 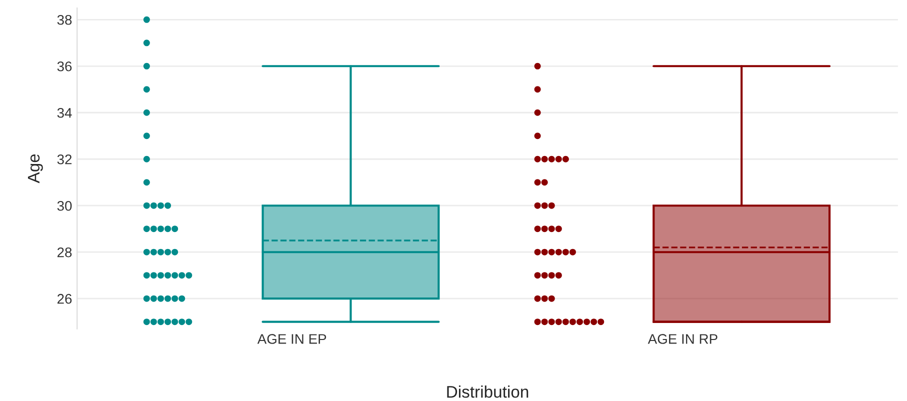 What do you see at coordinates (64, 252) in the screenshot?
I see `y-tick-label: 28` at bounding box center [64, 252].